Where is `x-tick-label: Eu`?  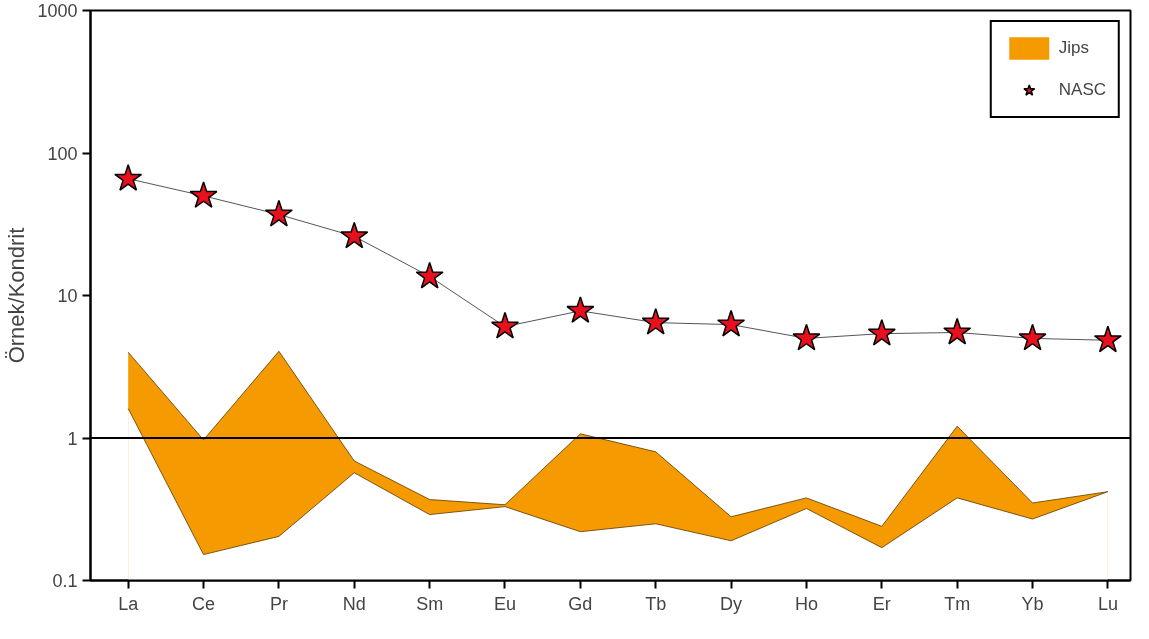
x-tick-label: Eu is located at coordinates (505, 603).